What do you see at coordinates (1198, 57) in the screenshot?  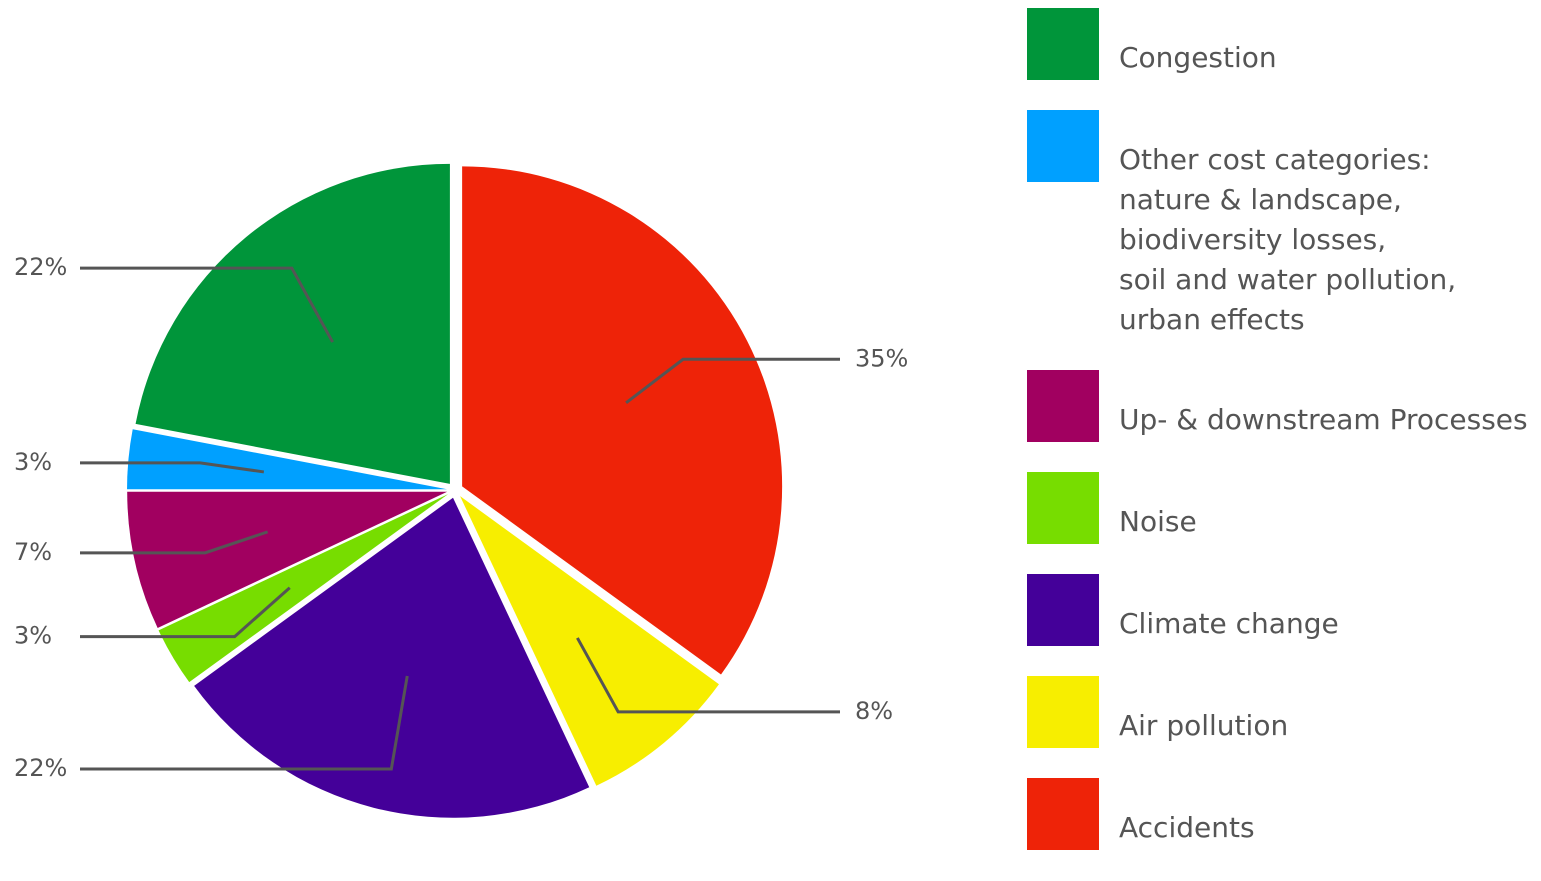 I see `legend-label: Congestion` at bounding box center [1198, 57].